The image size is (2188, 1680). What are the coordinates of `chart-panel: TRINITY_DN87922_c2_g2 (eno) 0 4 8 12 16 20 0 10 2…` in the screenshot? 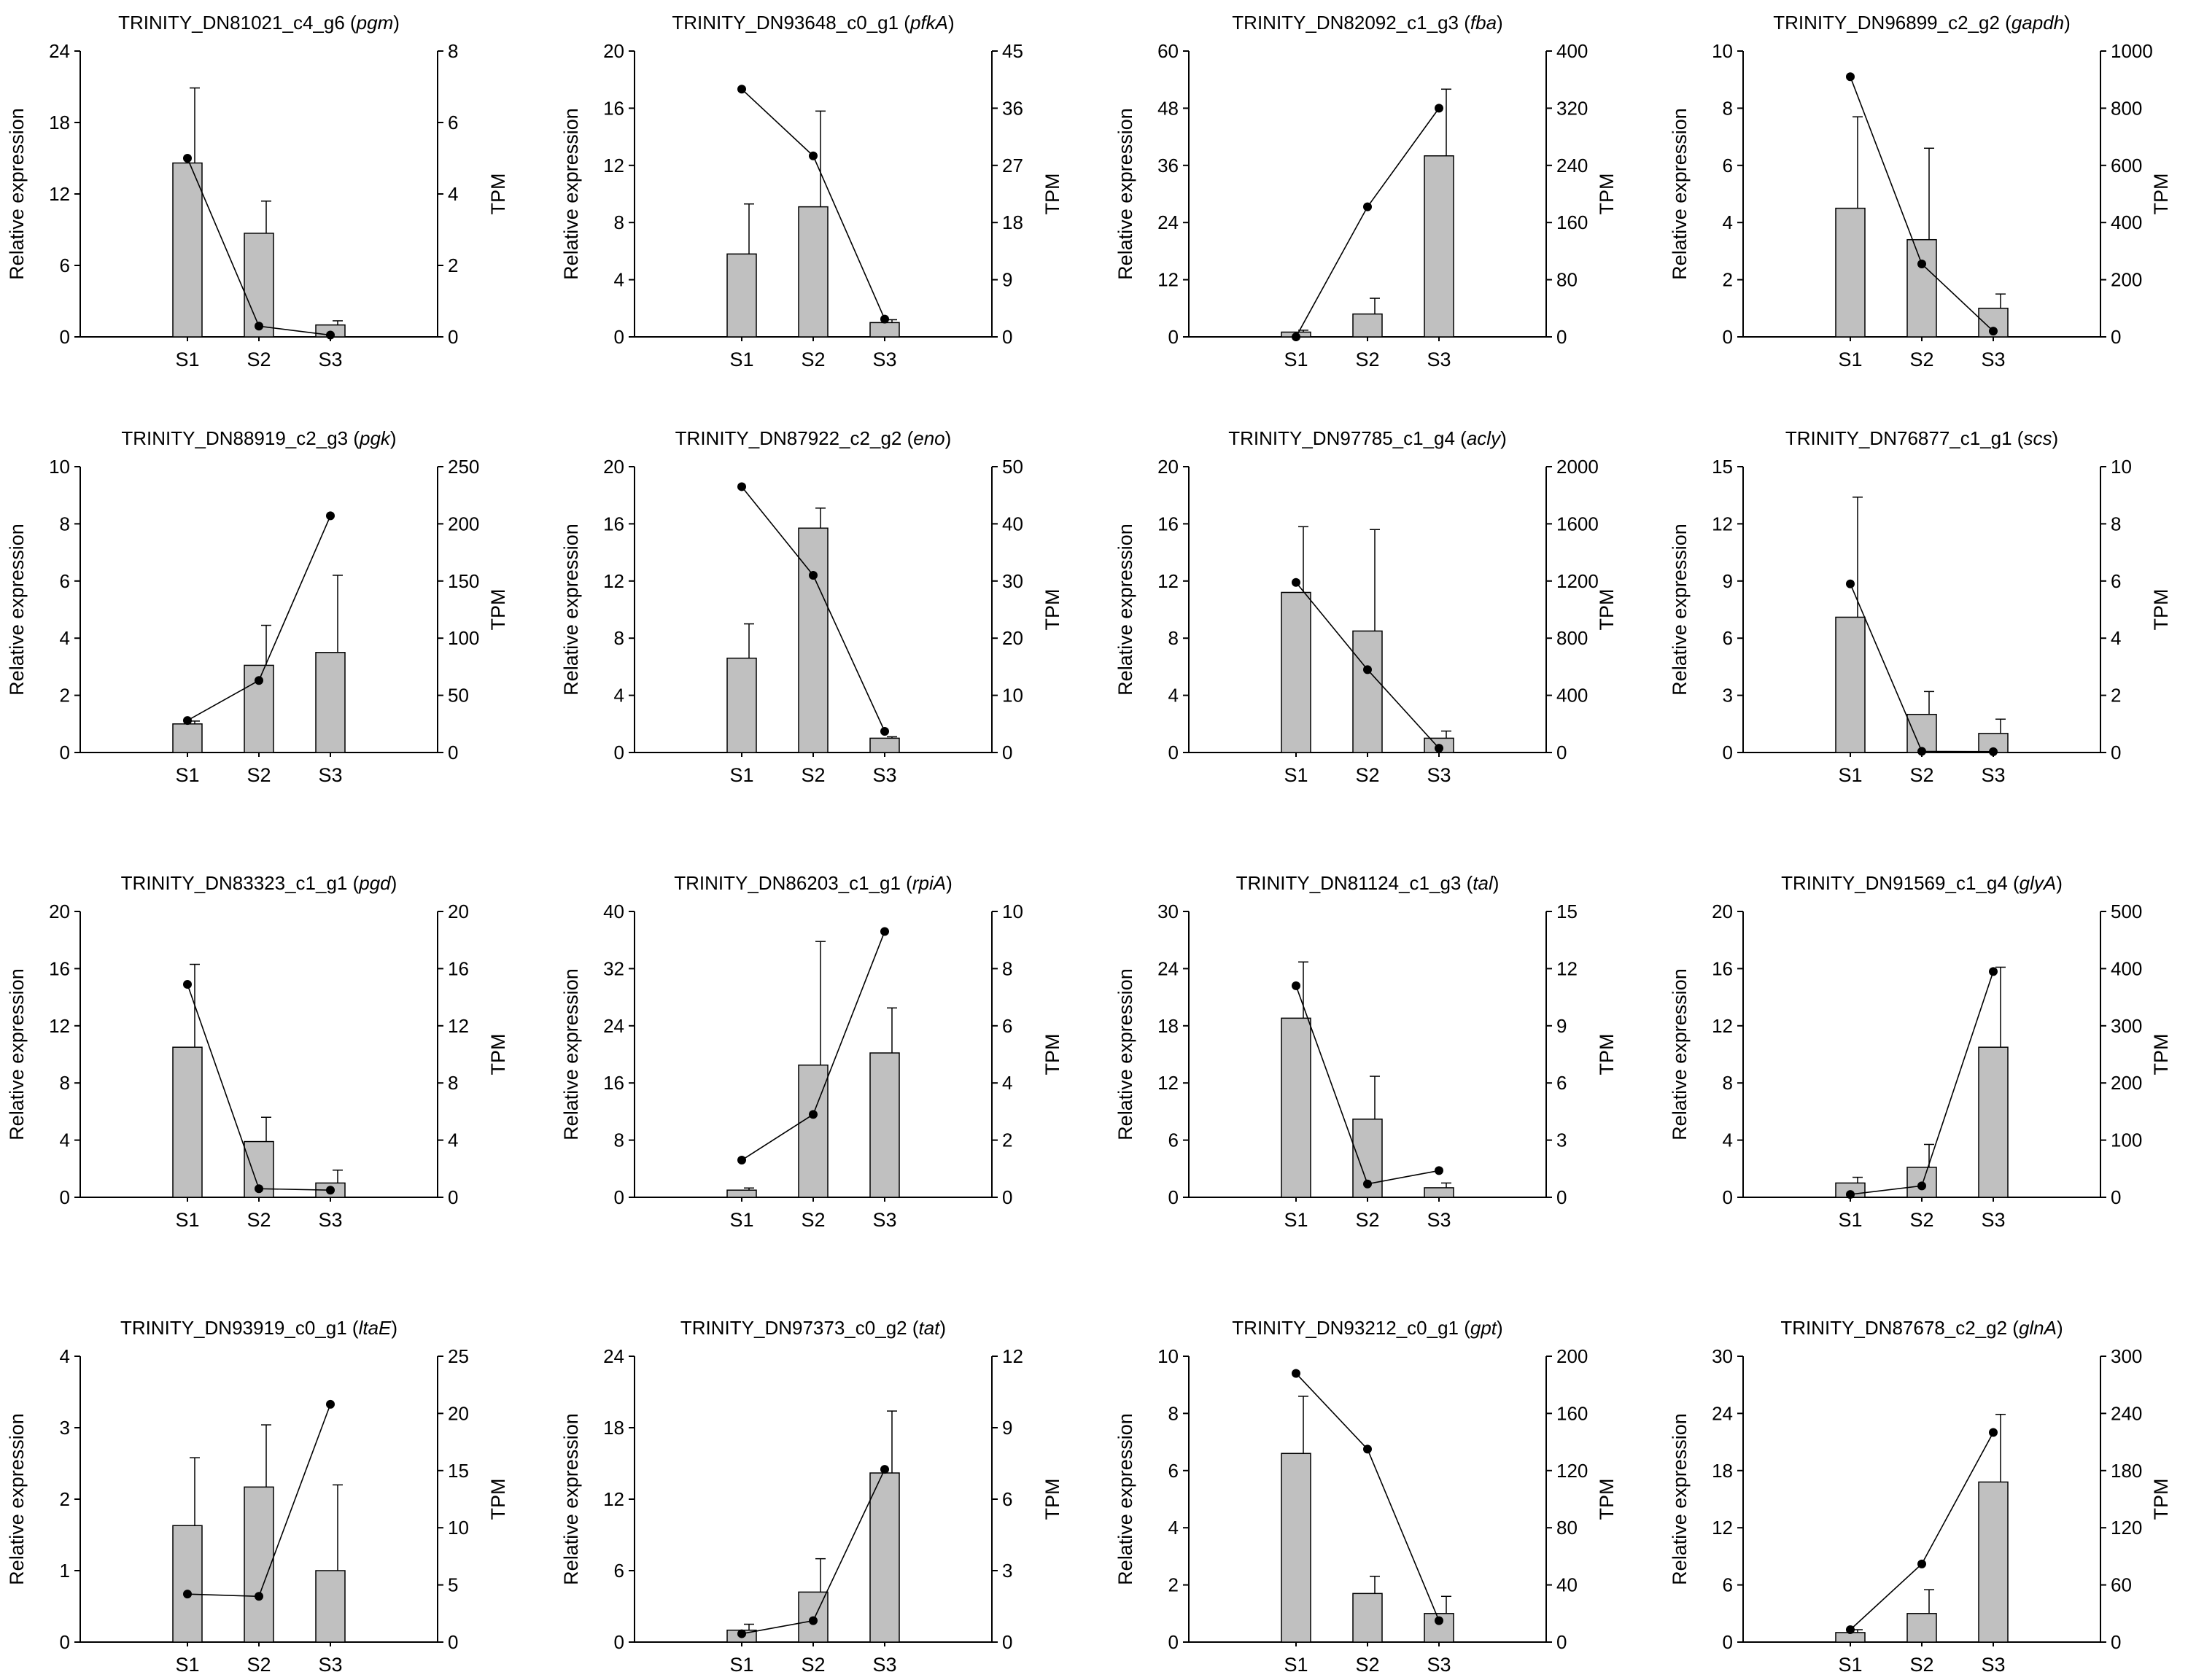 It's located at (811, 606).